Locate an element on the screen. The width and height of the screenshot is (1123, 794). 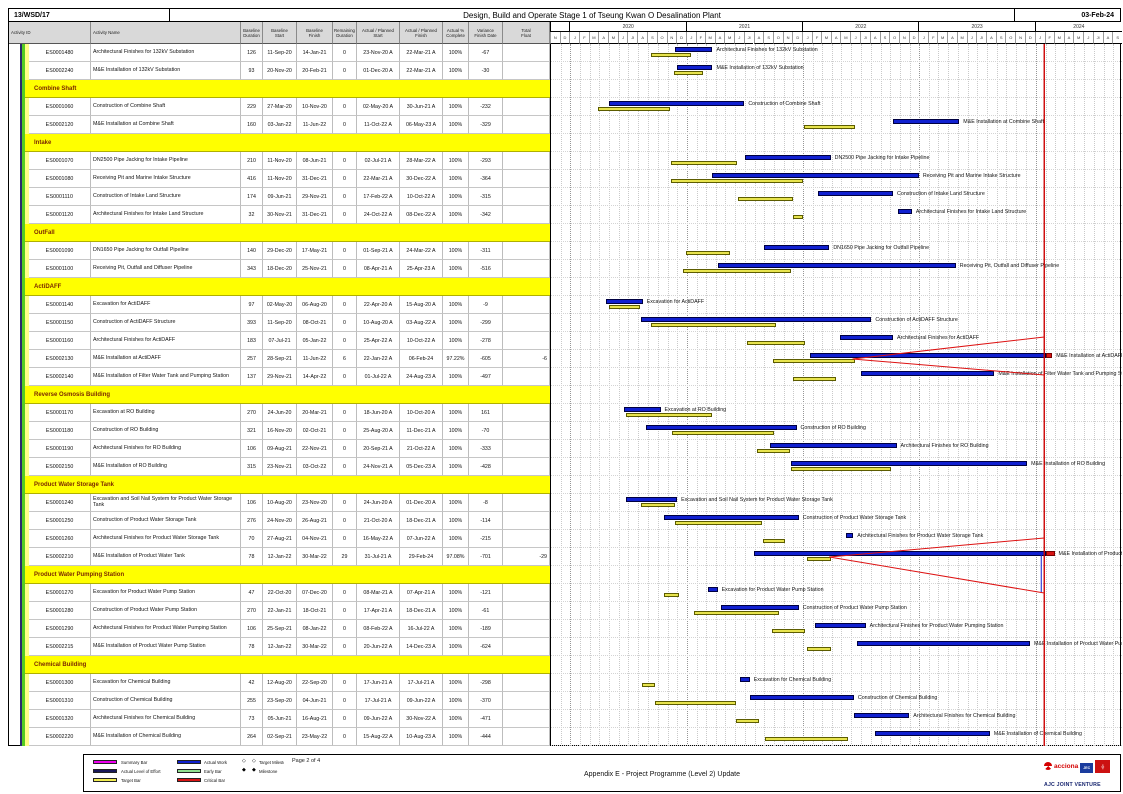
cell-act_start: 17-Apr-21 A is located at coordinates (378, 611).